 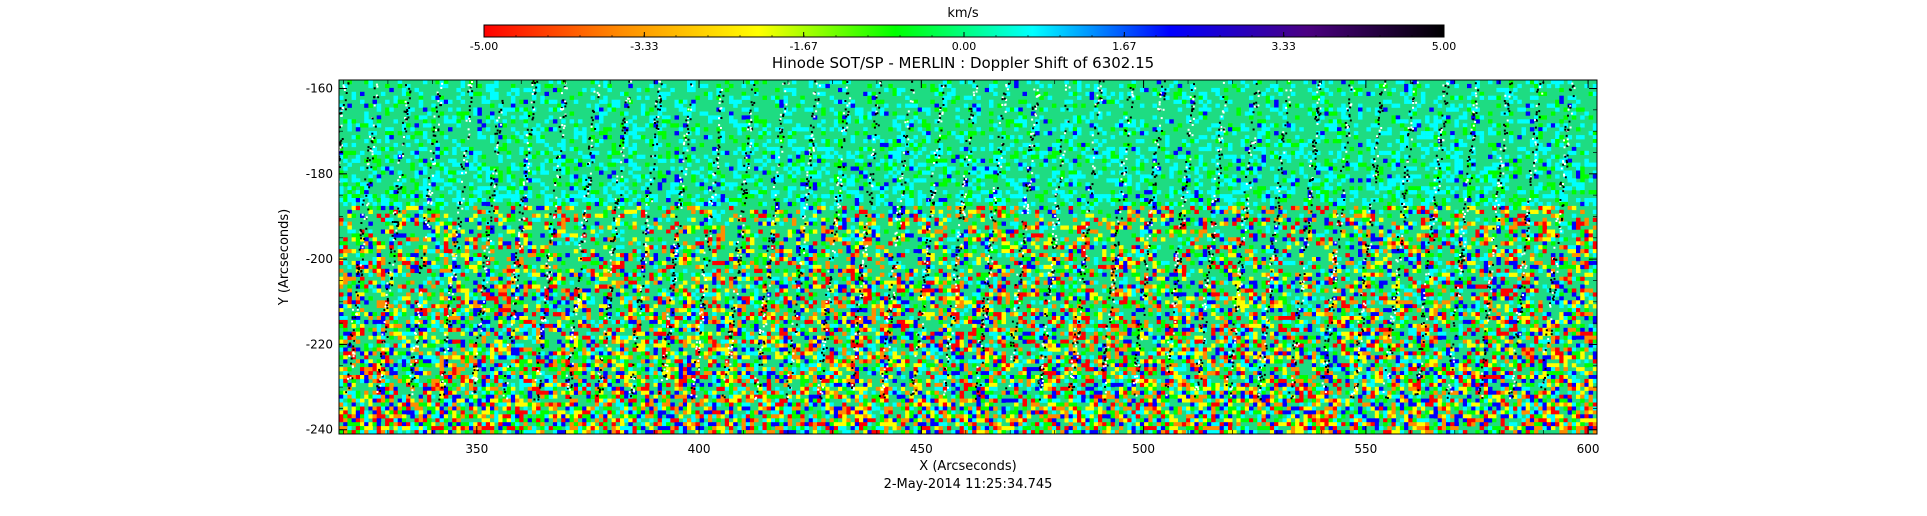 I want to click on y-tick-label: -180, so click(x=319, y=174).